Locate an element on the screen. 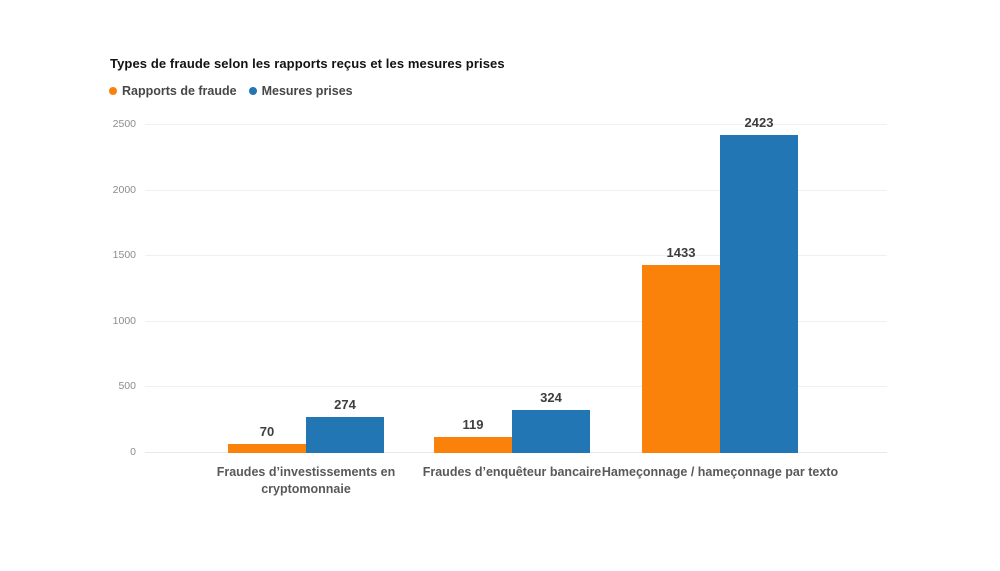  y-axis-tick-label: 1500 is located at coordinates (124, 255).